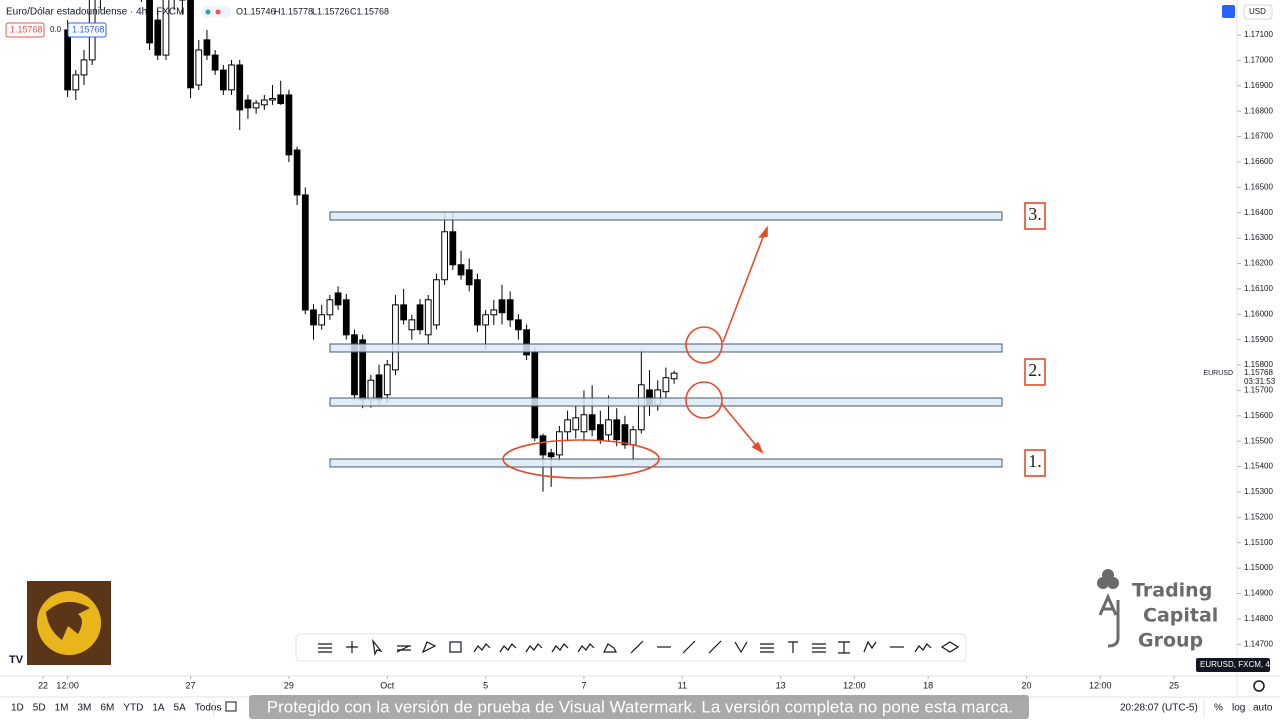 The height and width of the screenshot is (720, 1280). Describe the element at coordinates (1258, 390) in the screenshot. I see `y-tick-label: 1.15700` at that location.